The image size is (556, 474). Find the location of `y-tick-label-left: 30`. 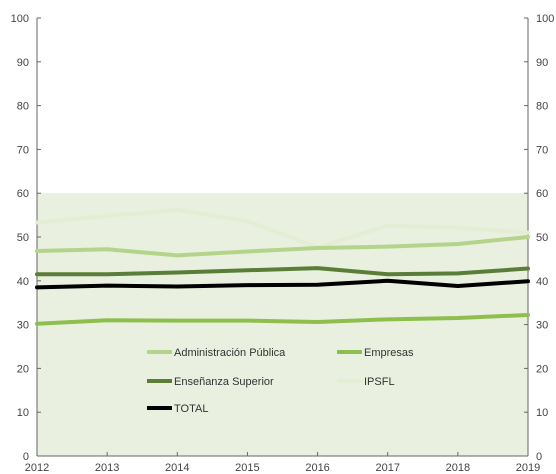

y-tick-label-left: 30 is located at coordinates (23, 326).